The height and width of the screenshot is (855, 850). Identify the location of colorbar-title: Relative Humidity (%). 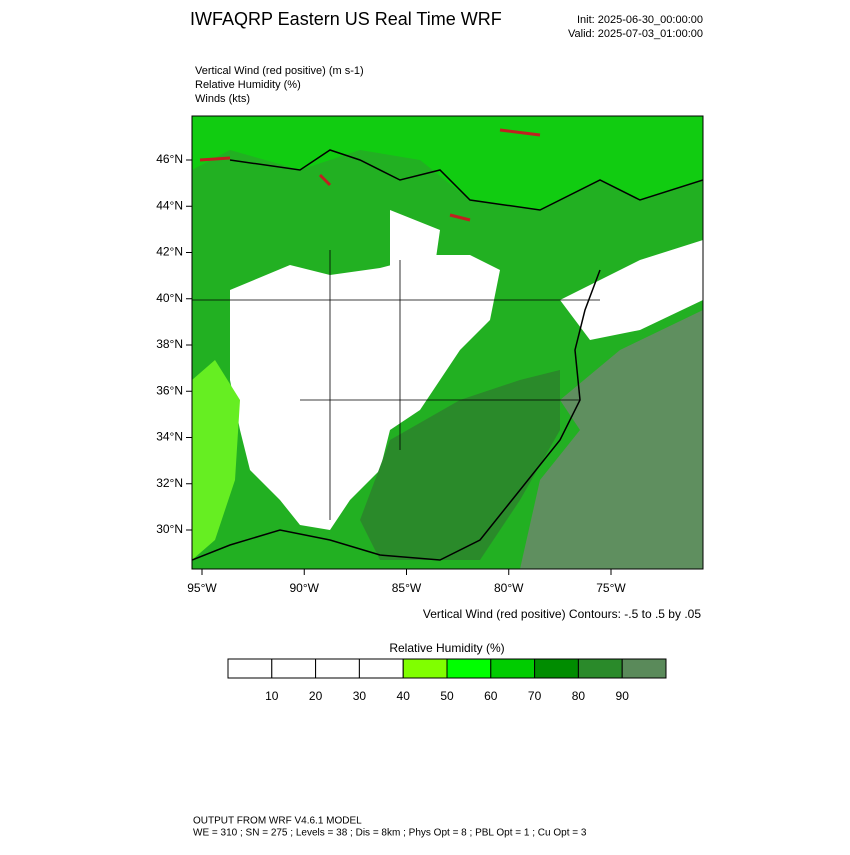
(446, 648).